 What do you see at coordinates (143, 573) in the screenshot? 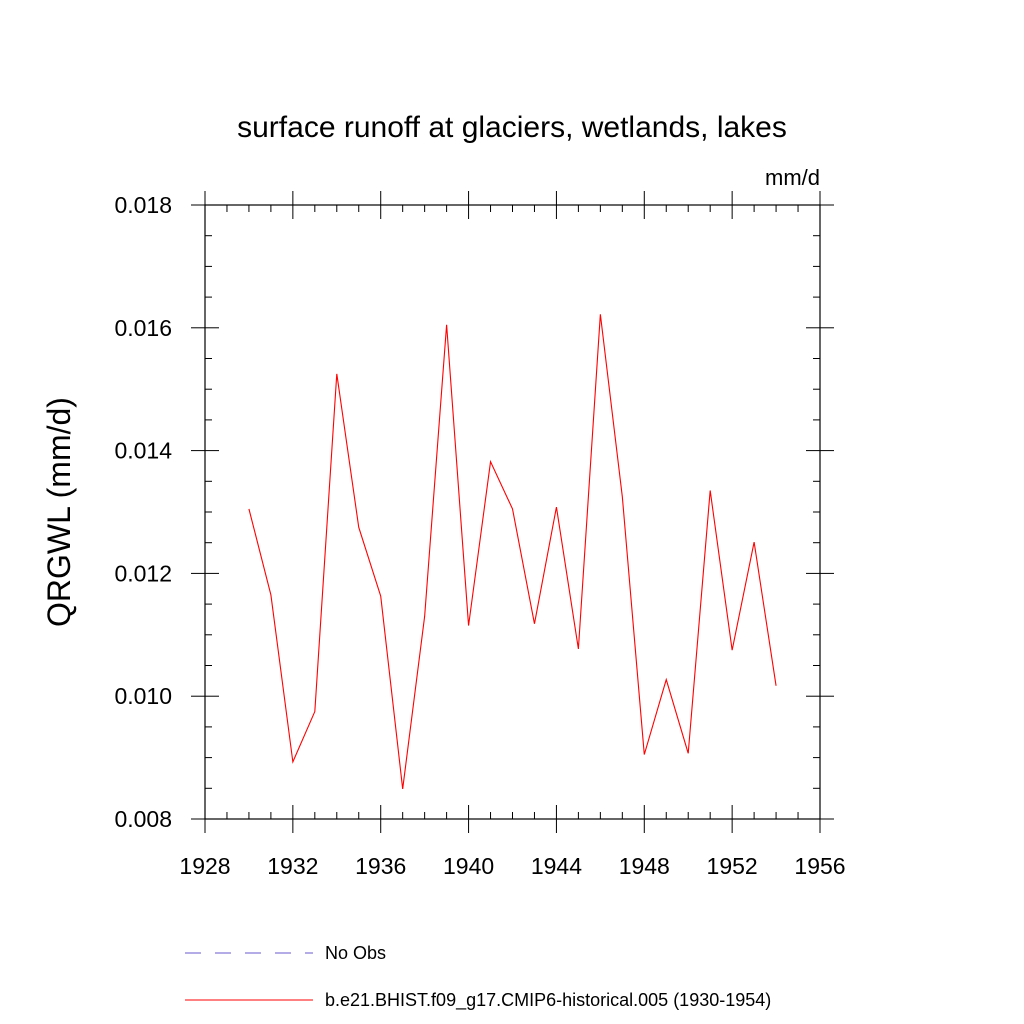
I see `y-tick-label: 0.012` at bounding box center [143, 573].